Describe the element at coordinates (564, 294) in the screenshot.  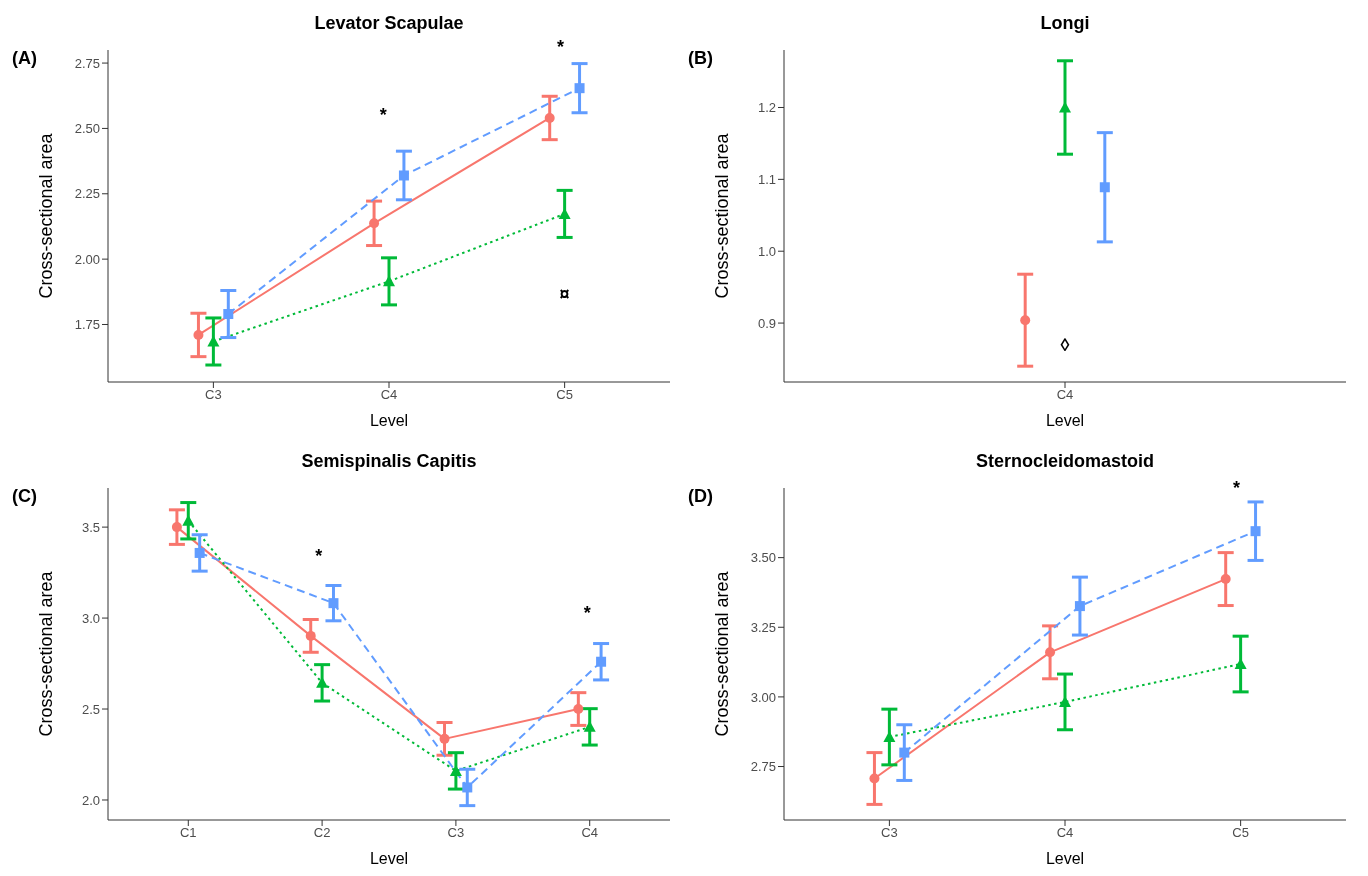
I see `annotation: ¤` at that location.